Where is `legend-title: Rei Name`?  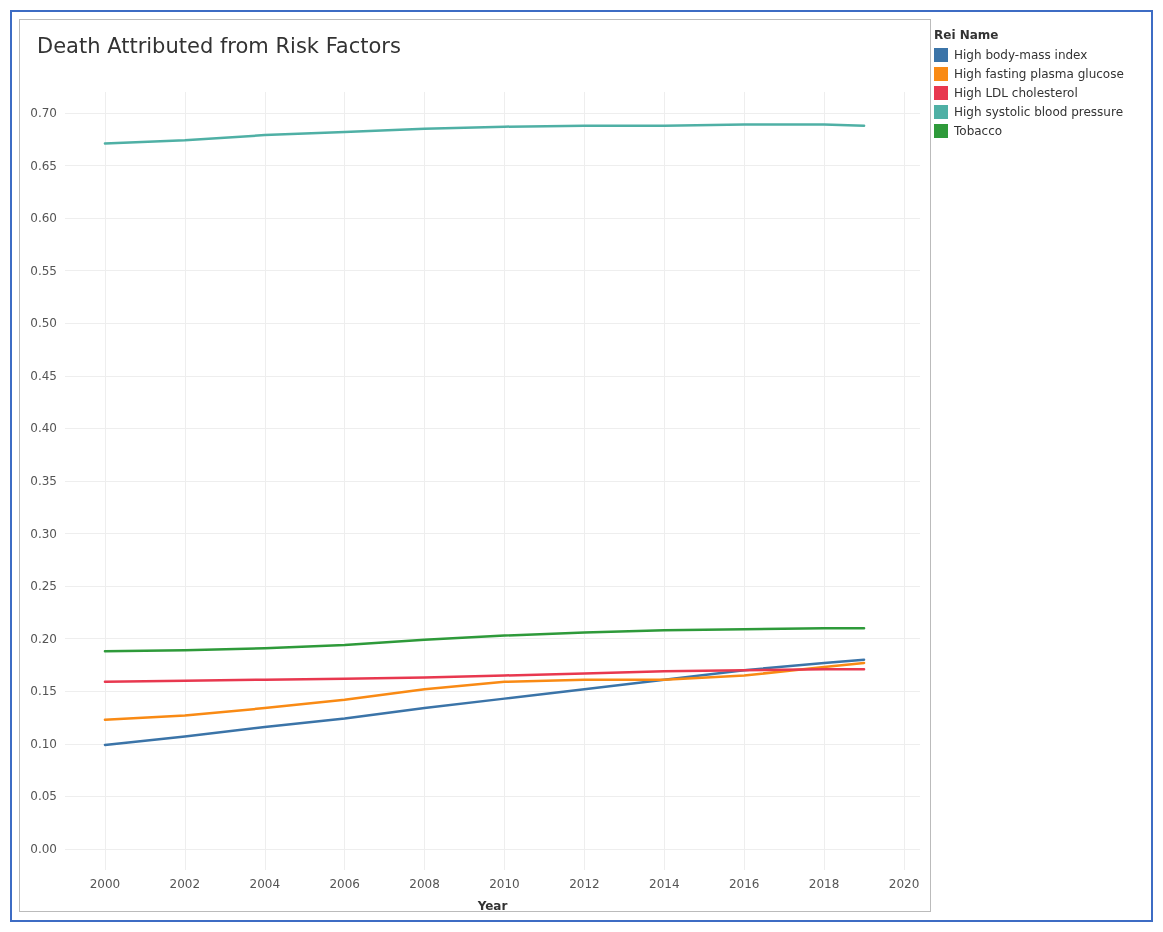
legend-title: Rei Name is located at coordinates (967, 35).